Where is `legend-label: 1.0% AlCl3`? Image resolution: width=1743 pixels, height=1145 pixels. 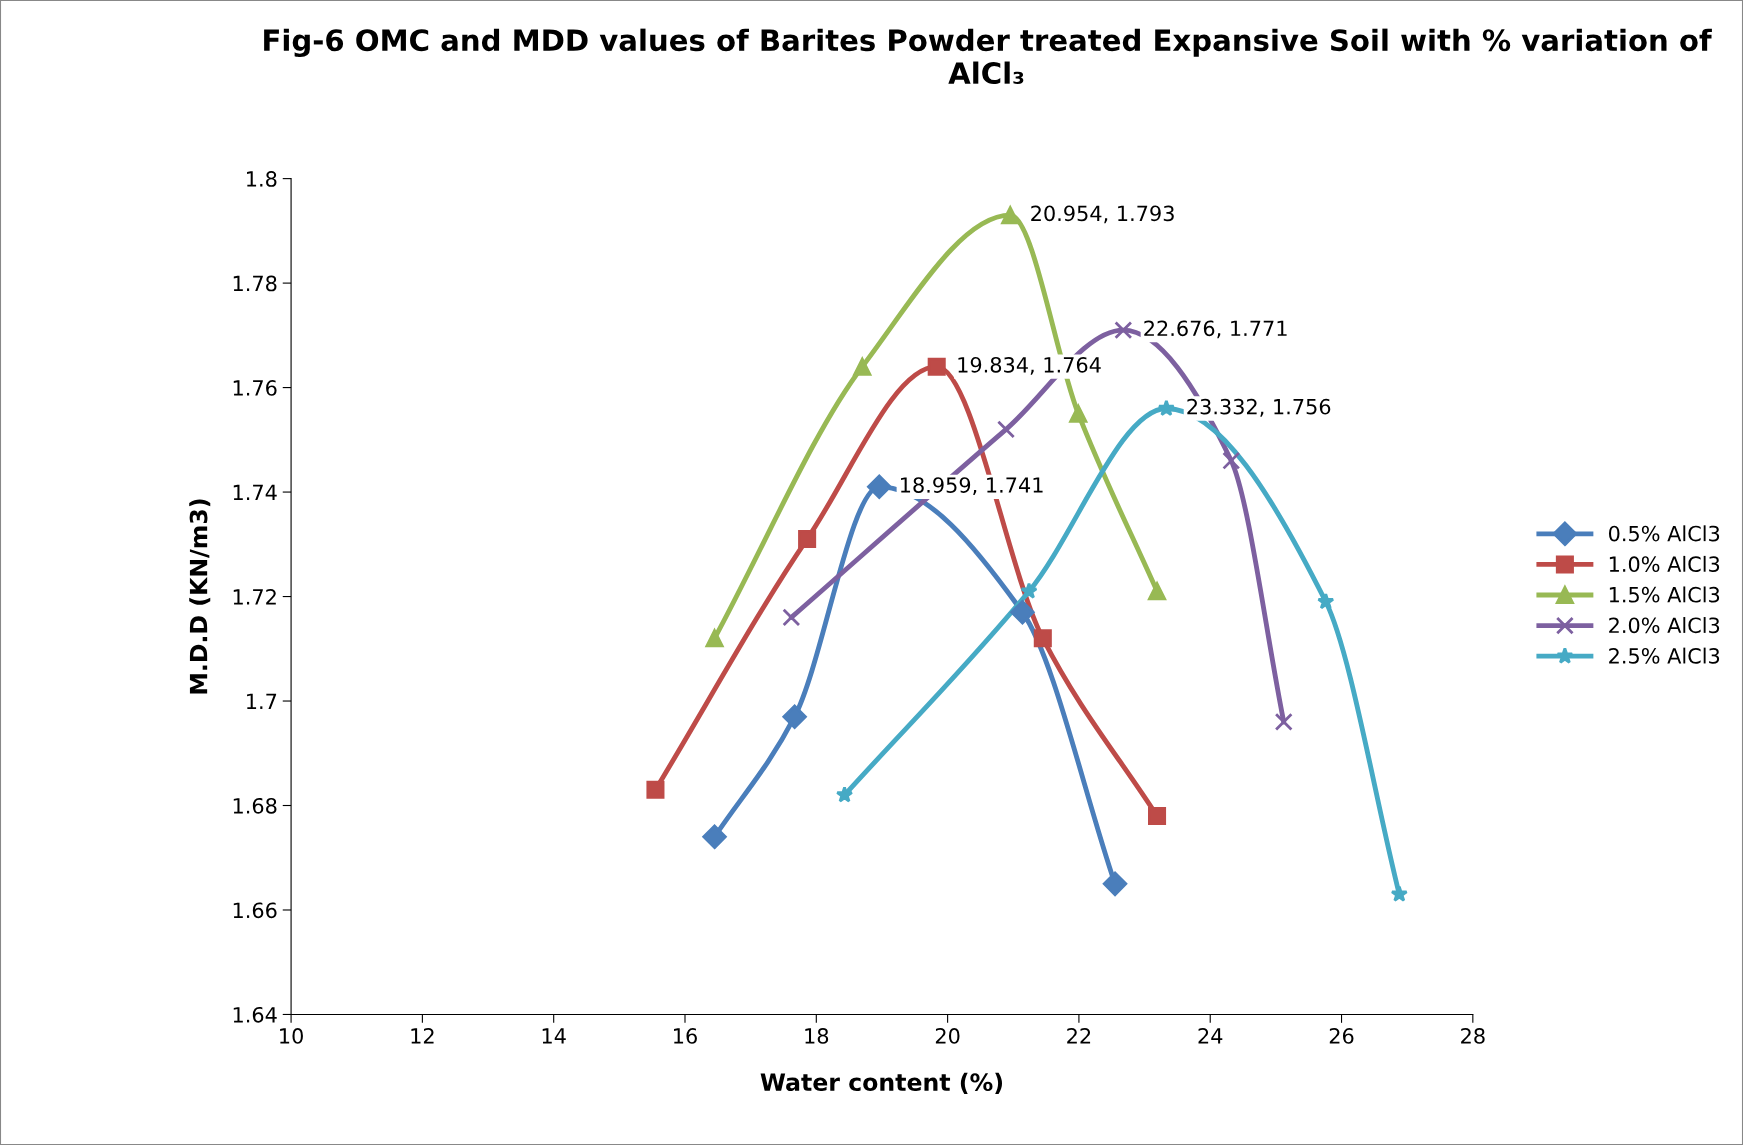 legend-label: 1.0% AlCl3 is located at coordinates (1664, 564).